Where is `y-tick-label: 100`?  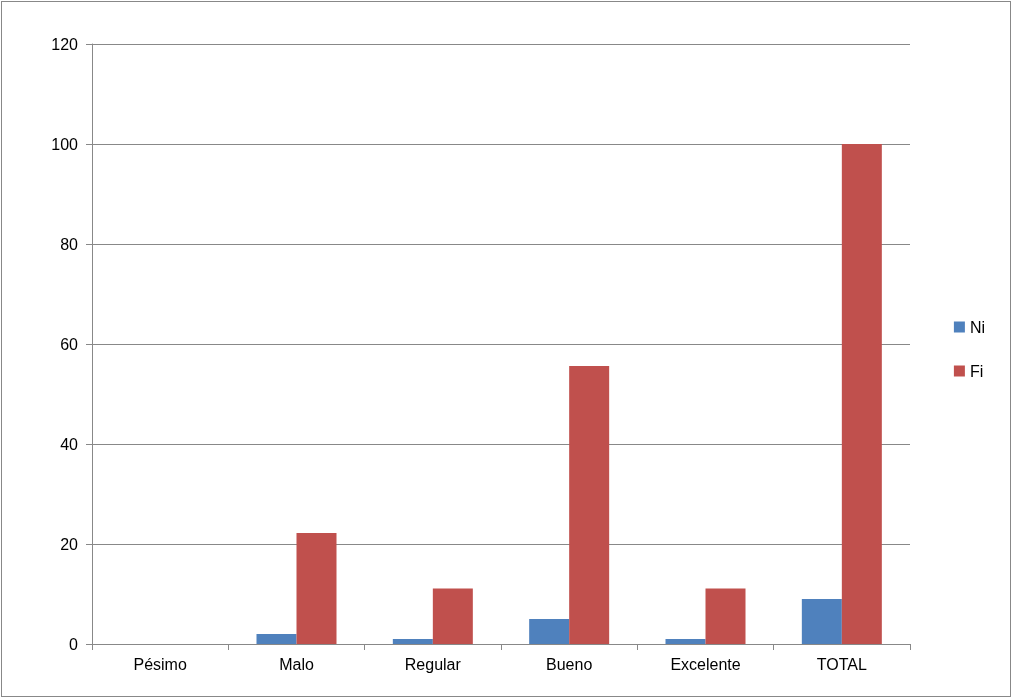
y-tick-label: 100 is located at coordinates (65, 144).